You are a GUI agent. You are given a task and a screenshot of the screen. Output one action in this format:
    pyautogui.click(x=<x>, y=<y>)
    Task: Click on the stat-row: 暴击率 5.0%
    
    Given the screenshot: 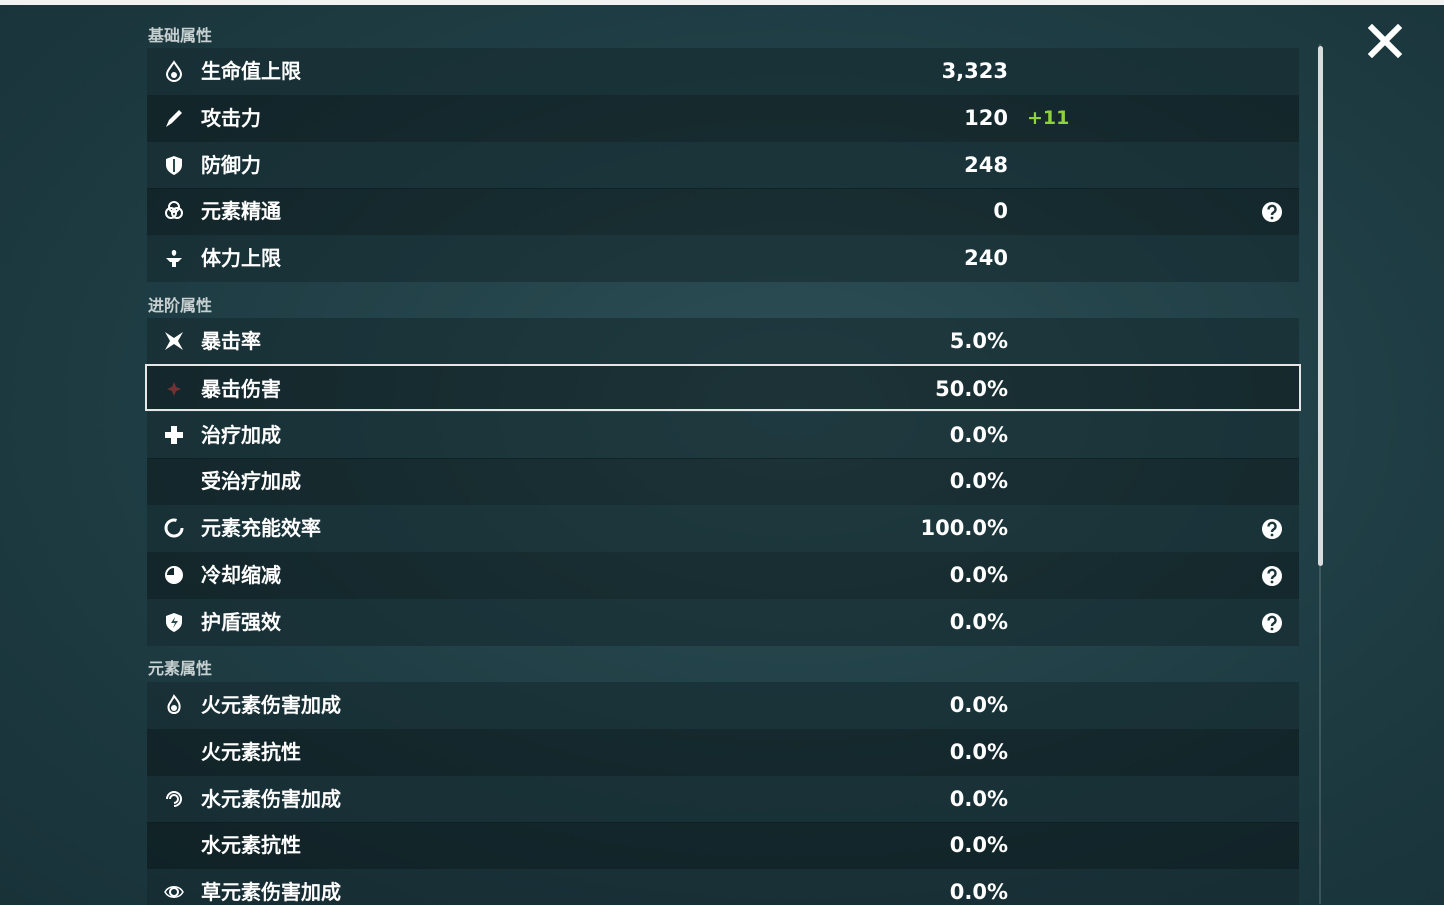 What is the action you would take?
    pyautogui.click(x=723, y=341)
    